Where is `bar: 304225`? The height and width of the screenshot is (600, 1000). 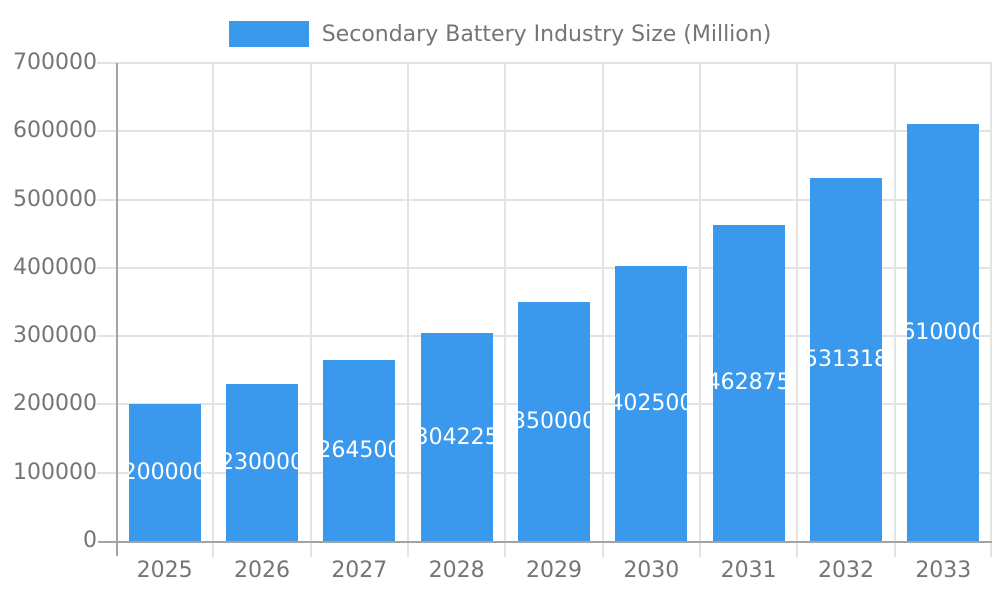 bar: 304225 is located at coordinates (456, 437).